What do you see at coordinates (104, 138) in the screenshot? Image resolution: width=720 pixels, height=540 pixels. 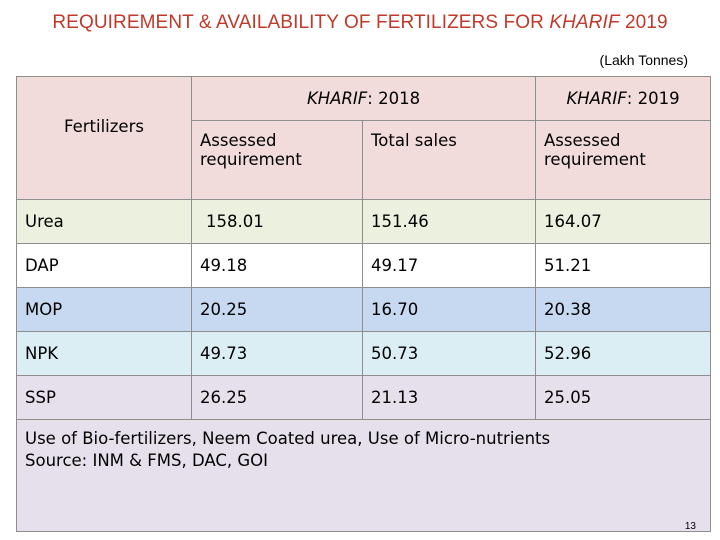 I see `fertilizers-header: Fertilizers` at bounding box center [104, 138].